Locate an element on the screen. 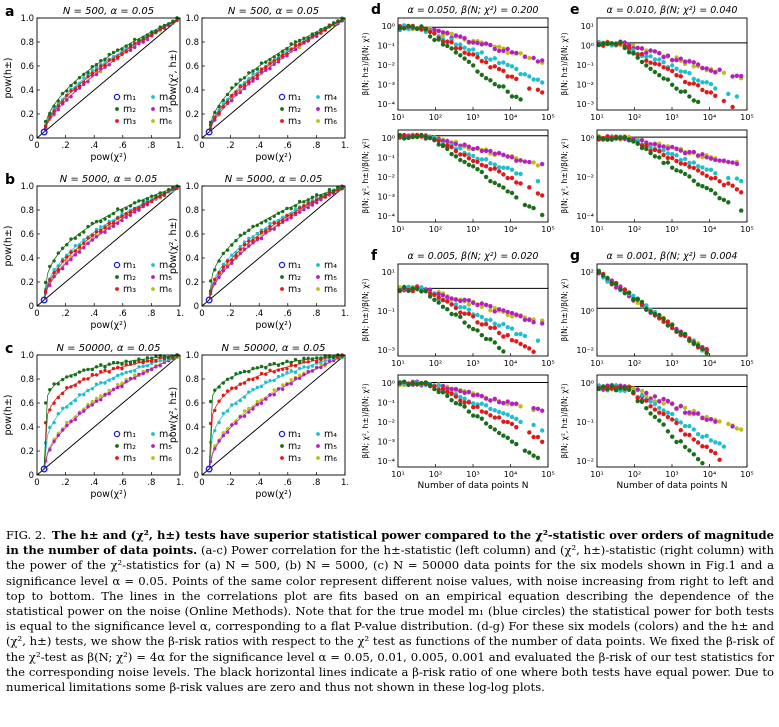 Image resolution: width=779 pixels, height=727 pixels. y-tick-label: 10⁻⁴ is located at coordinates (386, 216).